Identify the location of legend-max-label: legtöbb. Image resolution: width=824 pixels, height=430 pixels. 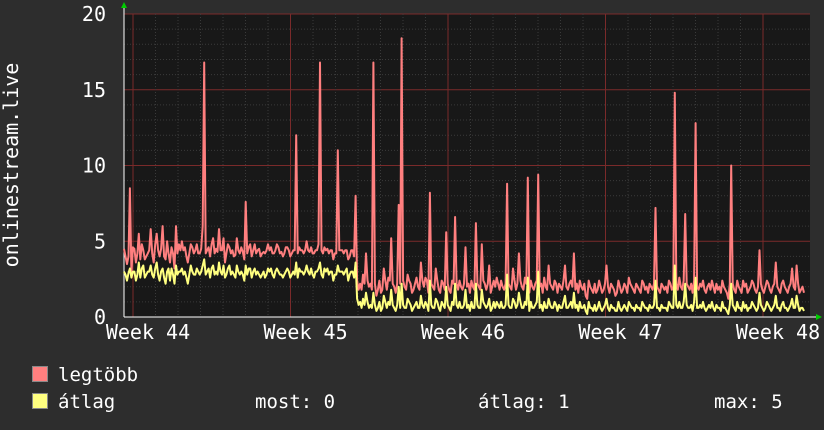
(98, 375).